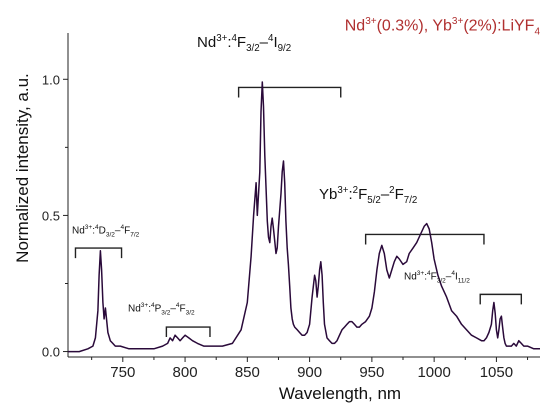  Describe the element at coordinates (185, 372) in the screenshot. I see `x-tick-label: 800` at that location.